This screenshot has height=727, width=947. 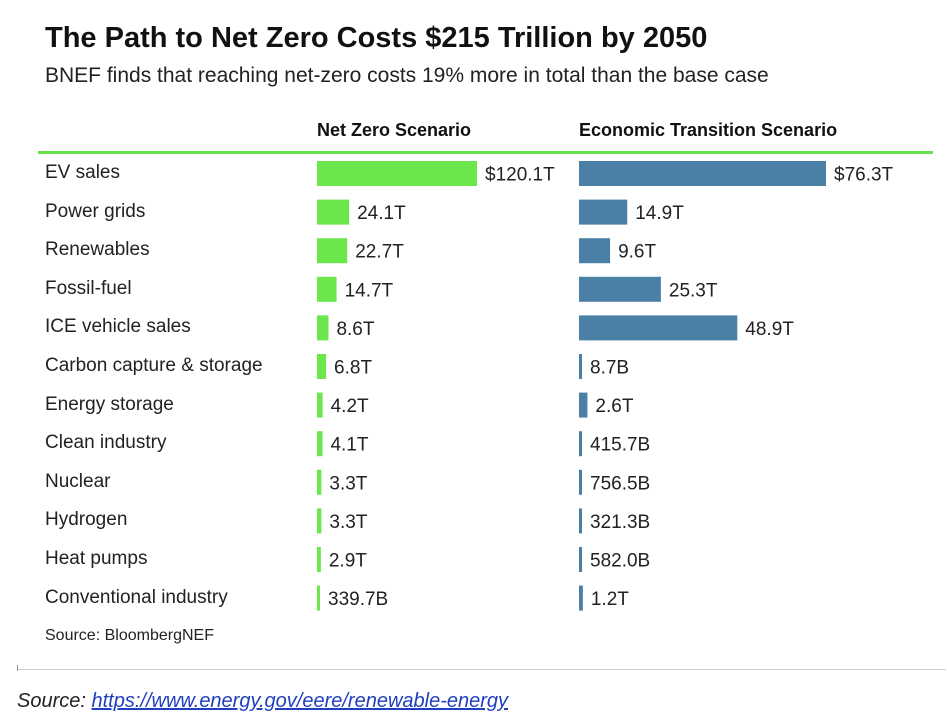 I want to click on net-zero-value-label: 14.7T, so click(x=369, y=290).